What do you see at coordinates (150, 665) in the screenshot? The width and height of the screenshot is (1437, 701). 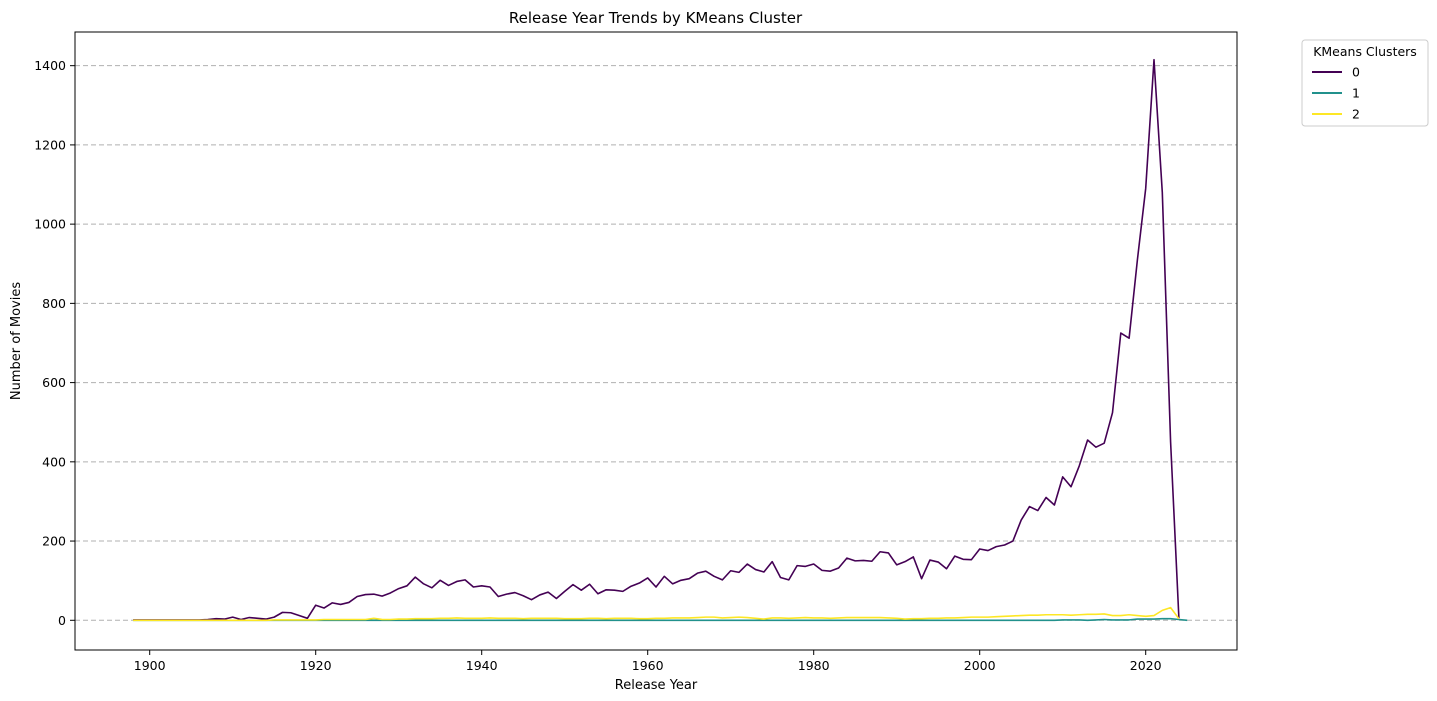 I see `x-tick-label: 1900` at bounding box center [150, 665].